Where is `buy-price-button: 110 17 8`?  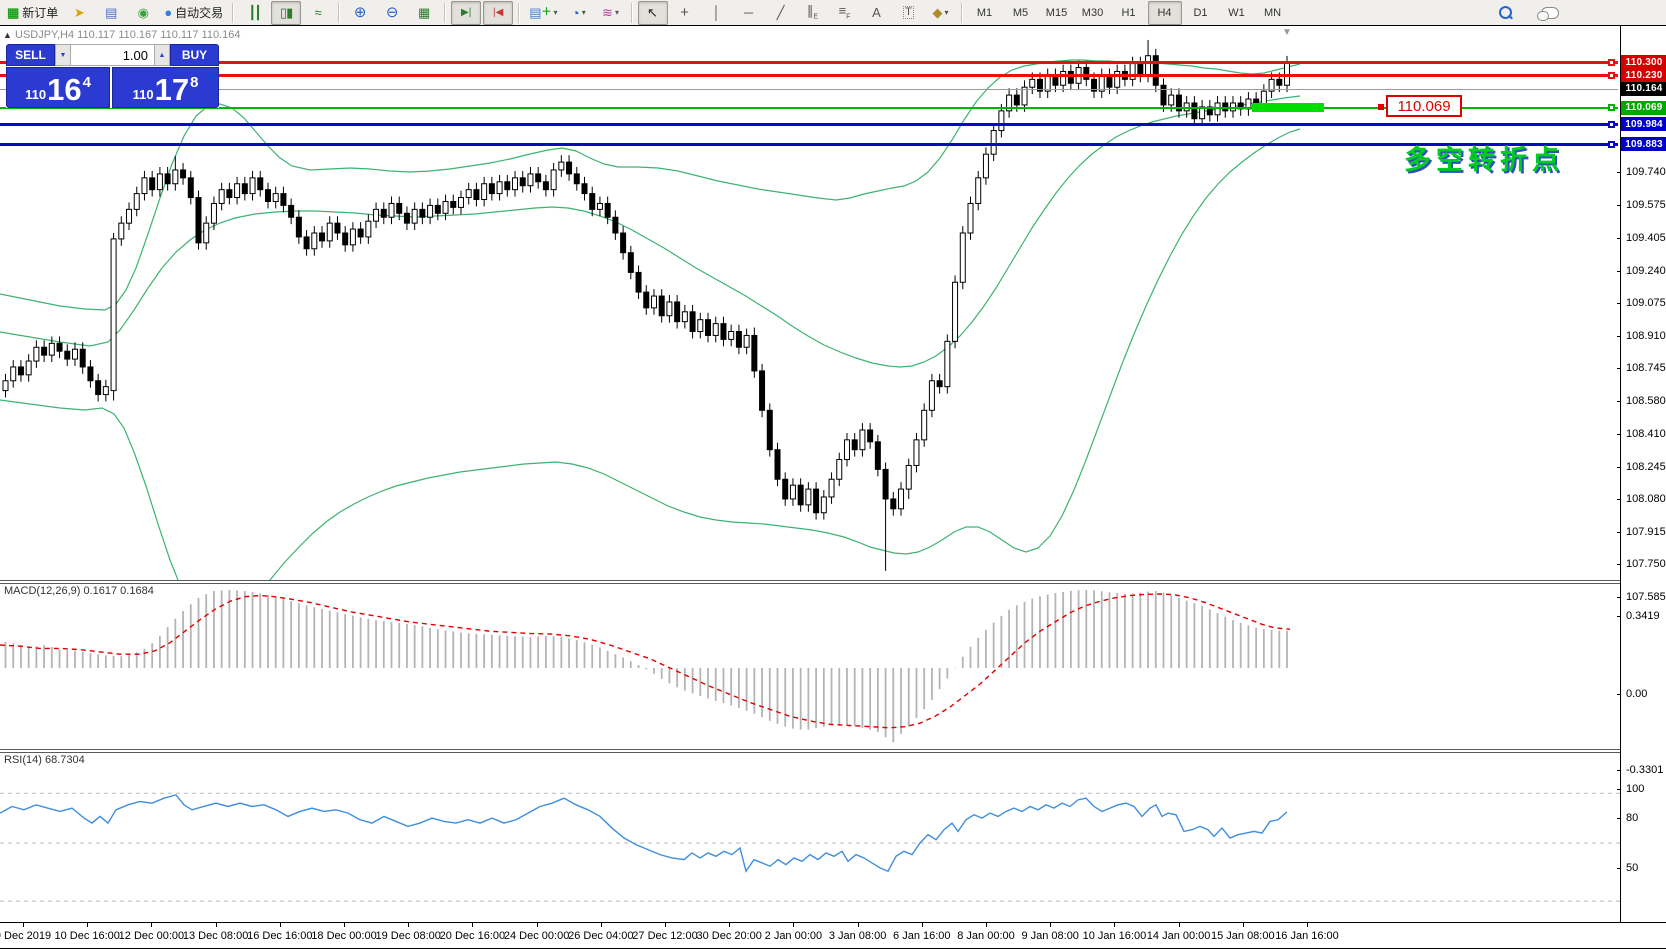 buy-price-button: 110 17 8 is located at coordinates (165, 87).